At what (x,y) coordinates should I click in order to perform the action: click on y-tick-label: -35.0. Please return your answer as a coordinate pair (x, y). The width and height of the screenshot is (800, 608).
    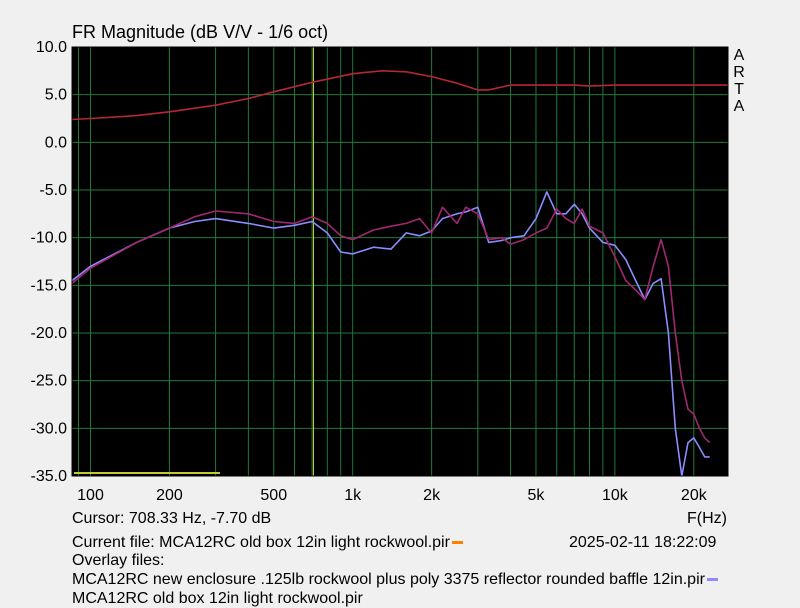
    Looking at the image, I should click on (49, 476).